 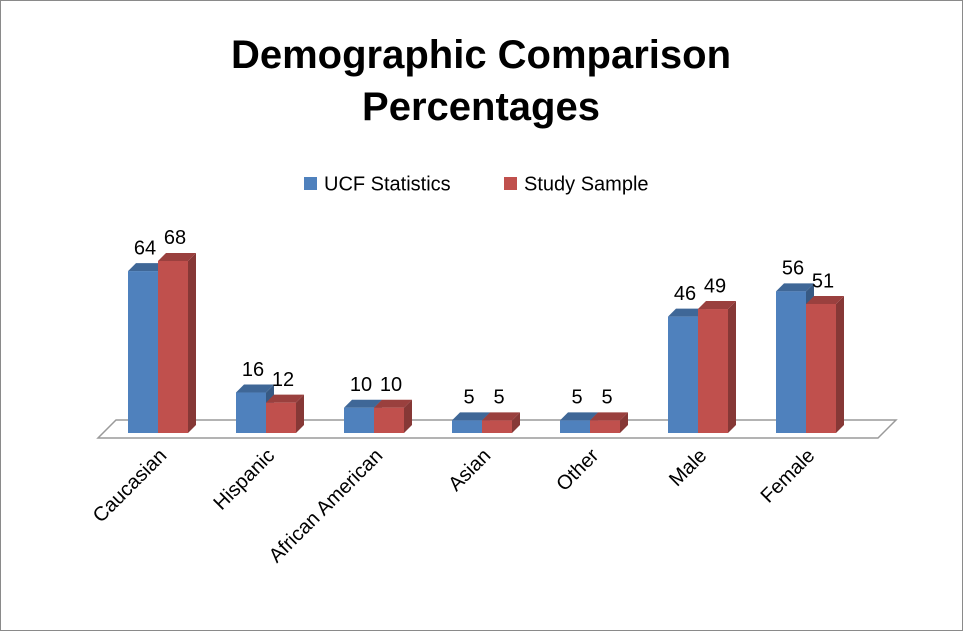 What do you see at coordinates (577, 469) in the screenshot?
I see `x-tick-label: Other` at bounding box center [577, 469].